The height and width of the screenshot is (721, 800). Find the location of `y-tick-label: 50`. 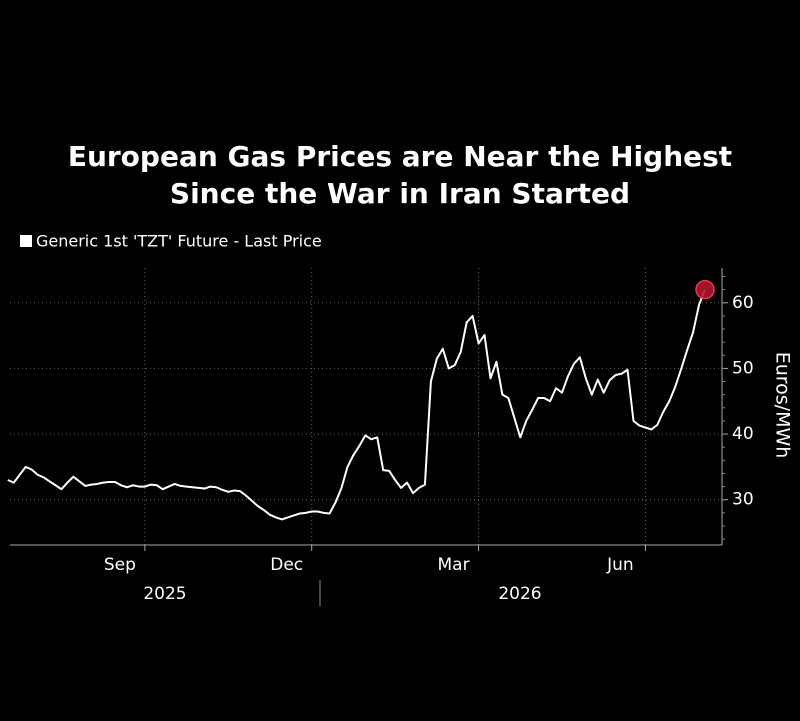

y-tick-label: 50 is located at coordinates (743, 368).